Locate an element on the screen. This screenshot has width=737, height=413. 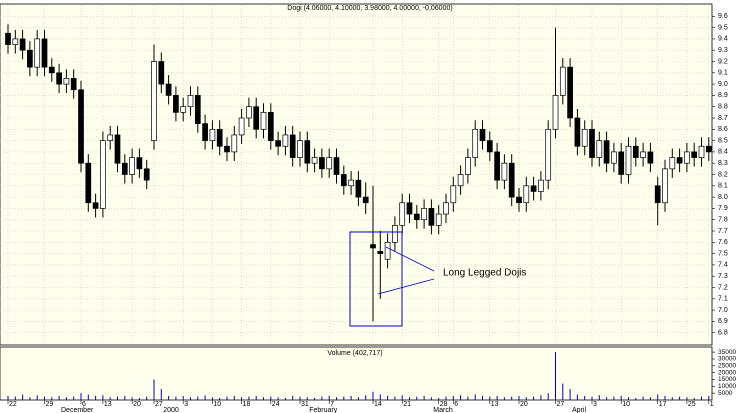
y-tick-label: 9.6 is located at coordinates (723, 16).